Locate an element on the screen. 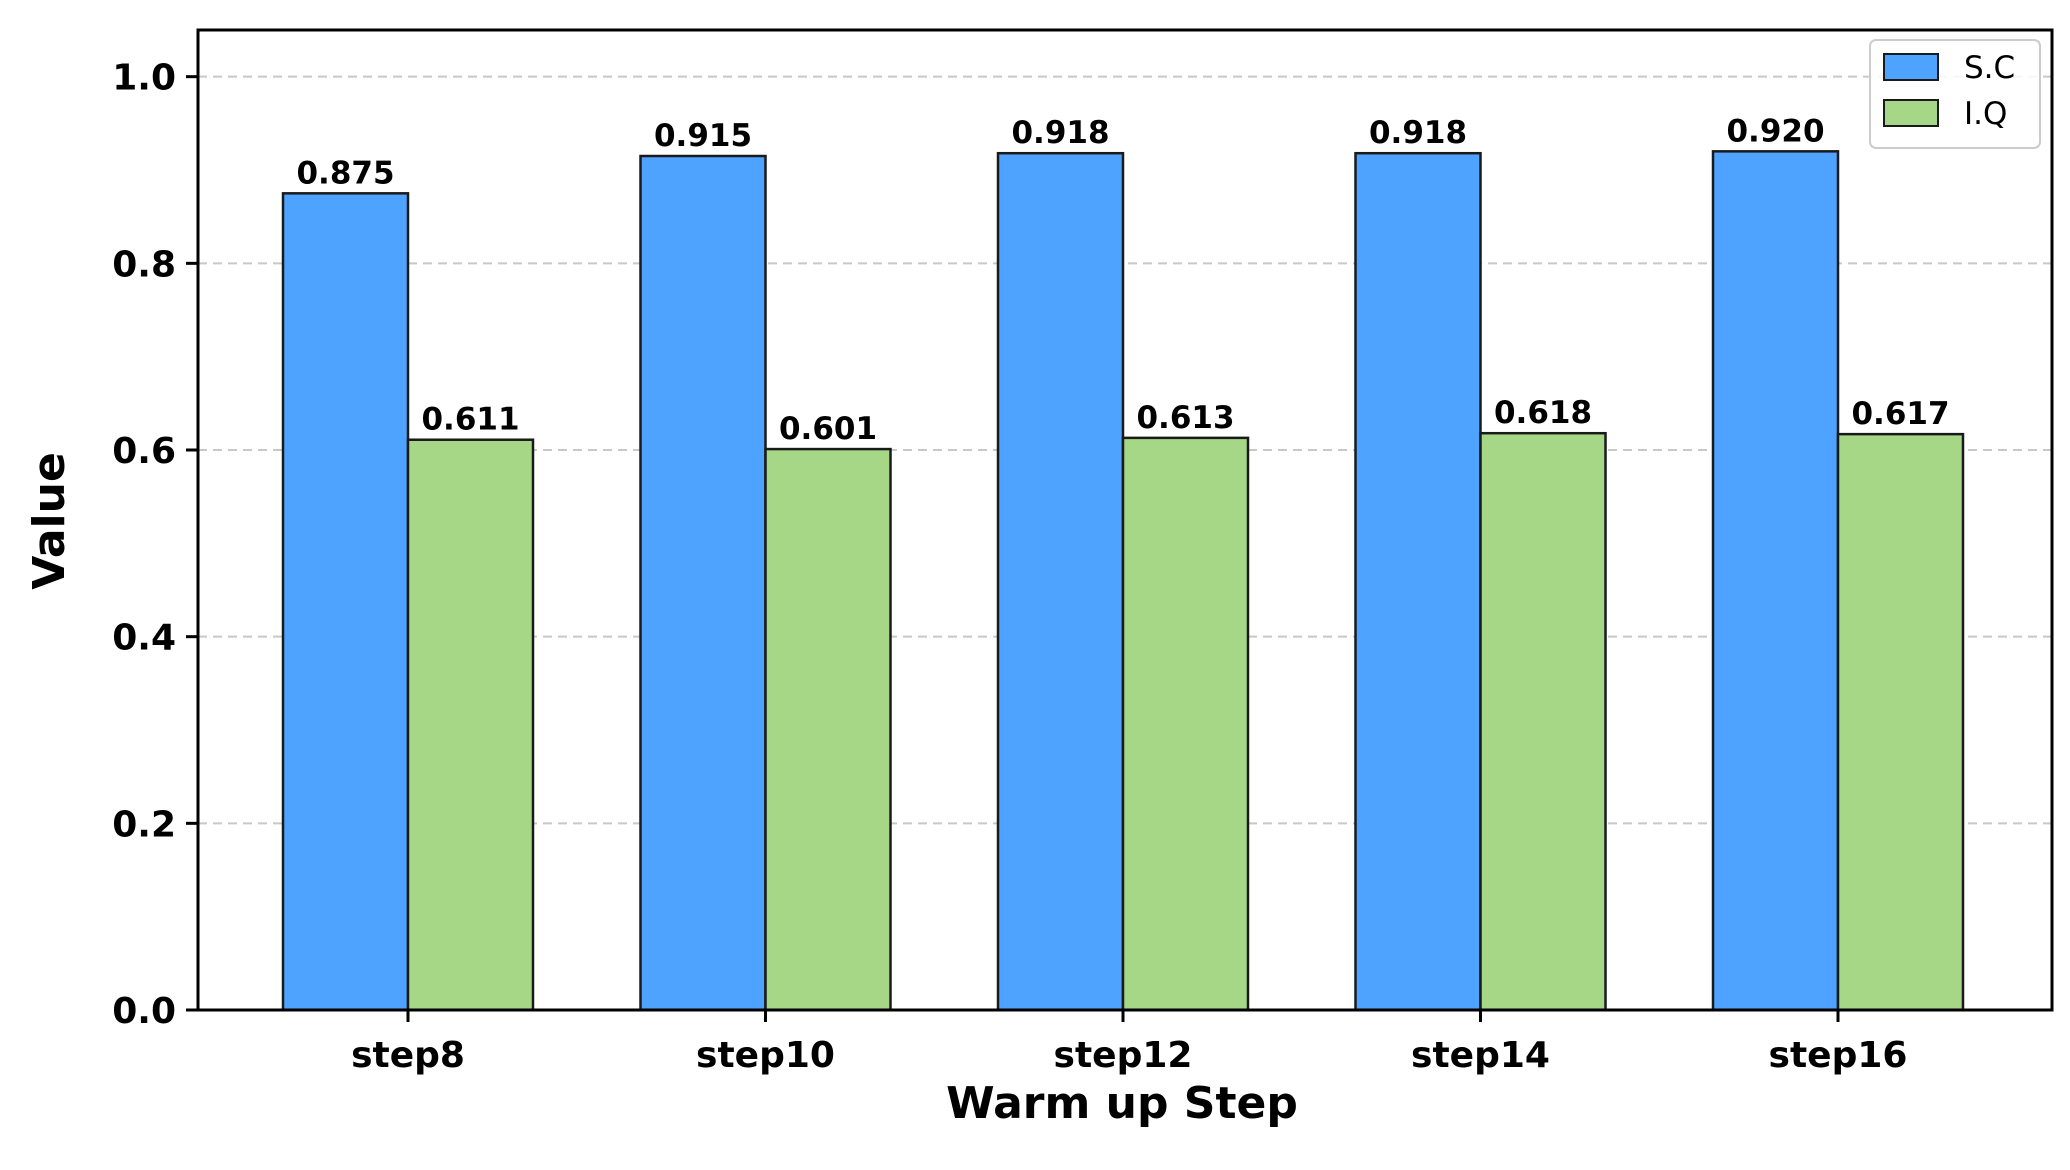 The image size is (2070, 1170). x-tick-label: step8 is located at coordinates (408, 1055).